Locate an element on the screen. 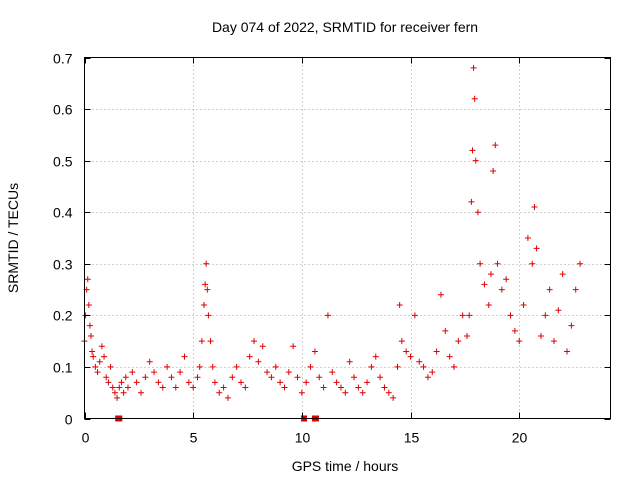 This screenshot has height=480, width=640. y-tick-label: 0.1 is located at coordinates (63, 368).